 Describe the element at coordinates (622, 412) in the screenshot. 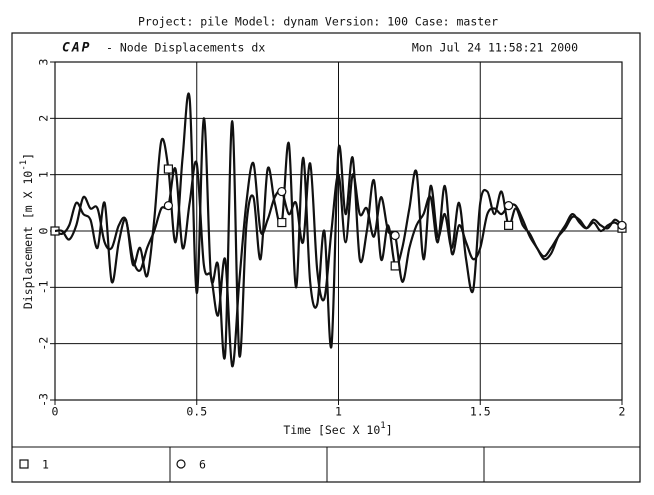

I see `x-tick-label: 2` at that location.